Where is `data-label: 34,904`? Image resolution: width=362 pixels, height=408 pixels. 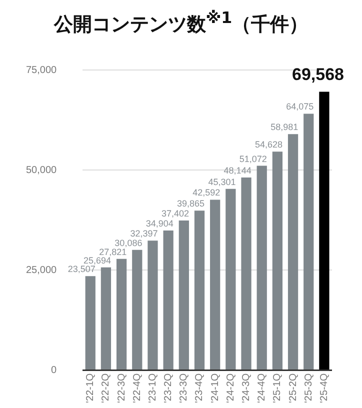
data-label: 34,904 is located at coordinates (160, 223).